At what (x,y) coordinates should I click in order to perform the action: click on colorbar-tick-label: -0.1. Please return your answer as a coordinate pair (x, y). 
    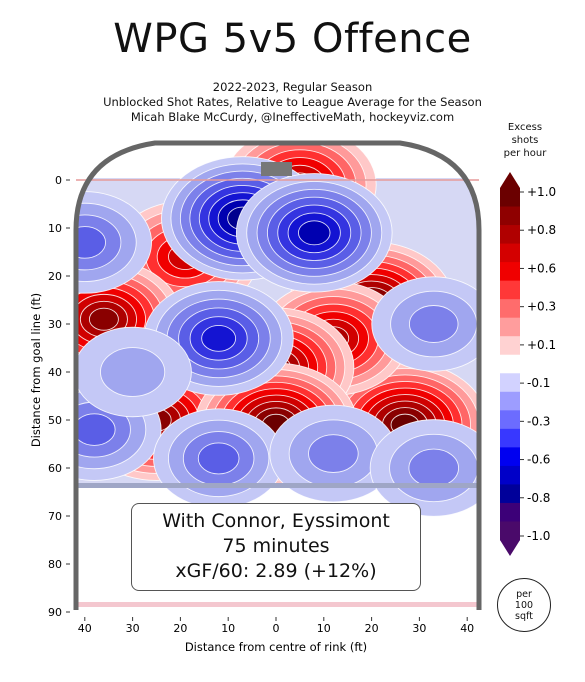
    Looking at the image, I should click on (538, 383).